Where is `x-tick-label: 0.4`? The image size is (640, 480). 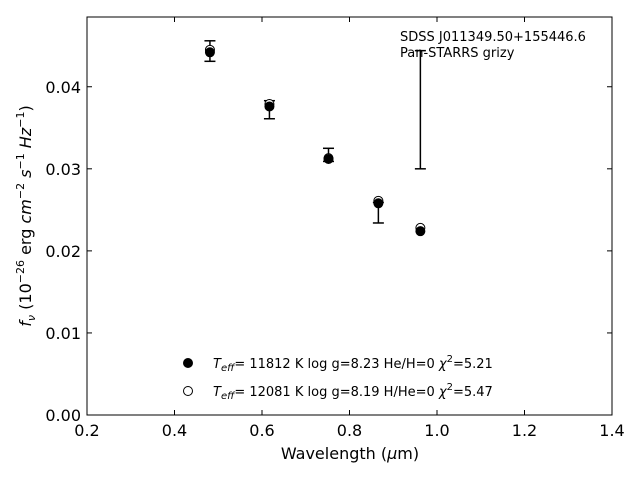
x-tick-label: 0.4 is located at coordinates (174, 430).